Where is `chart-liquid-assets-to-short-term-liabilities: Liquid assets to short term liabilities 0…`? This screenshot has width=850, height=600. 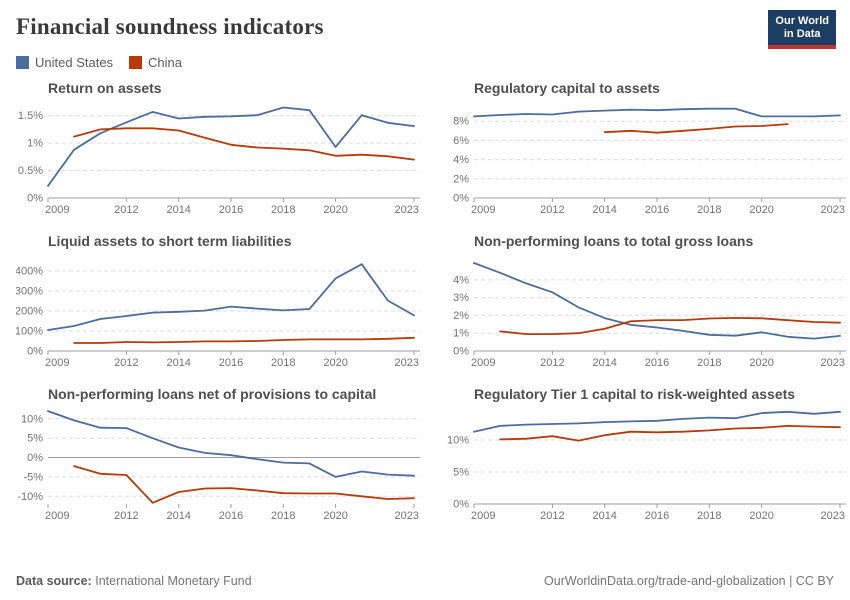
chart-liquid-assets-to-short-term-liabilities: Liquid assets to short term liabilities 0… is located at coordinates (218, 305).